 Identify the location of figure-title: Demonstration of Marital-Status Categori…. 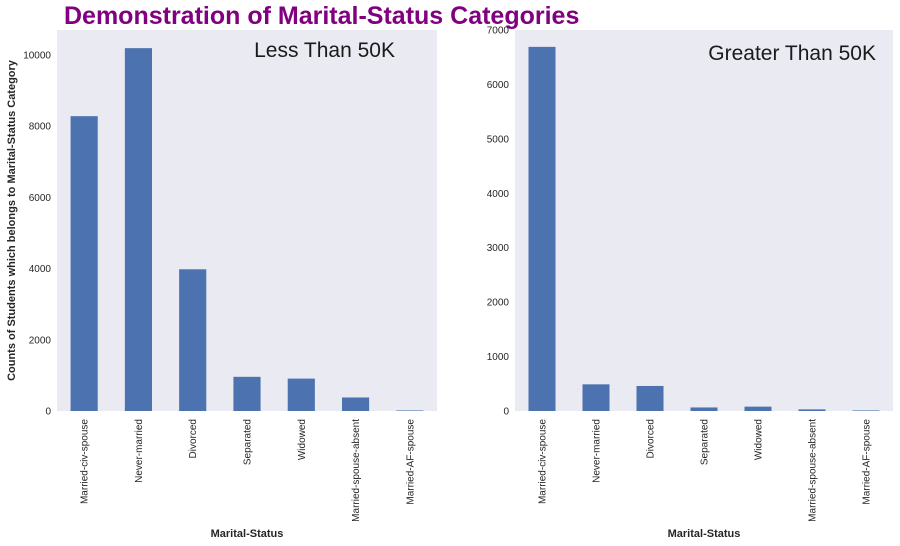
(322, 16).